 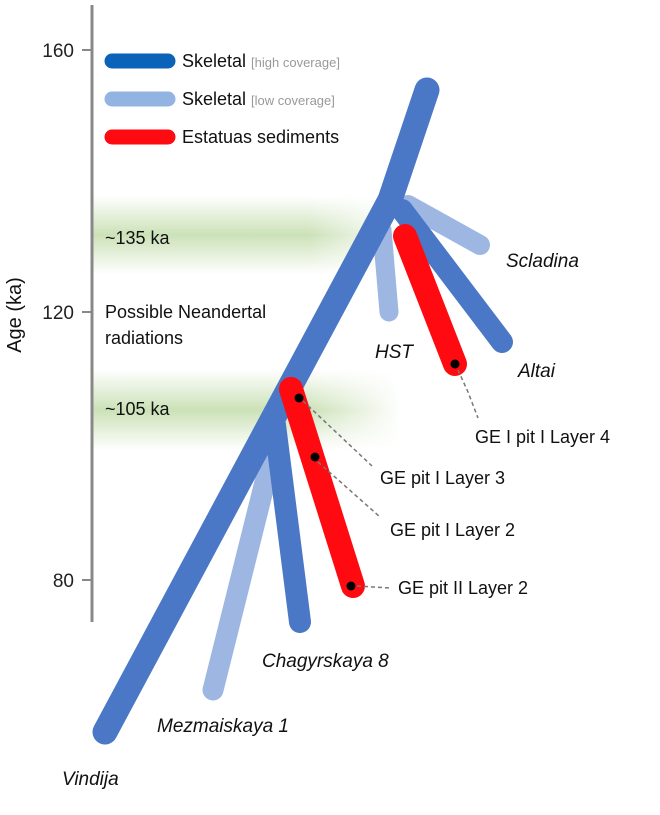 I want to click on branch-hst, so click(x=385, y=271).